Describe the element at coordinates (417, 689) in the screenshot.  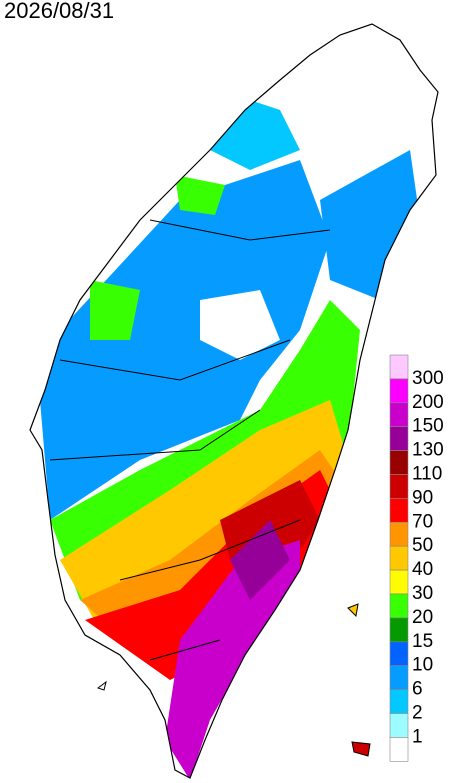
I see `legend-label: 6` at that location.